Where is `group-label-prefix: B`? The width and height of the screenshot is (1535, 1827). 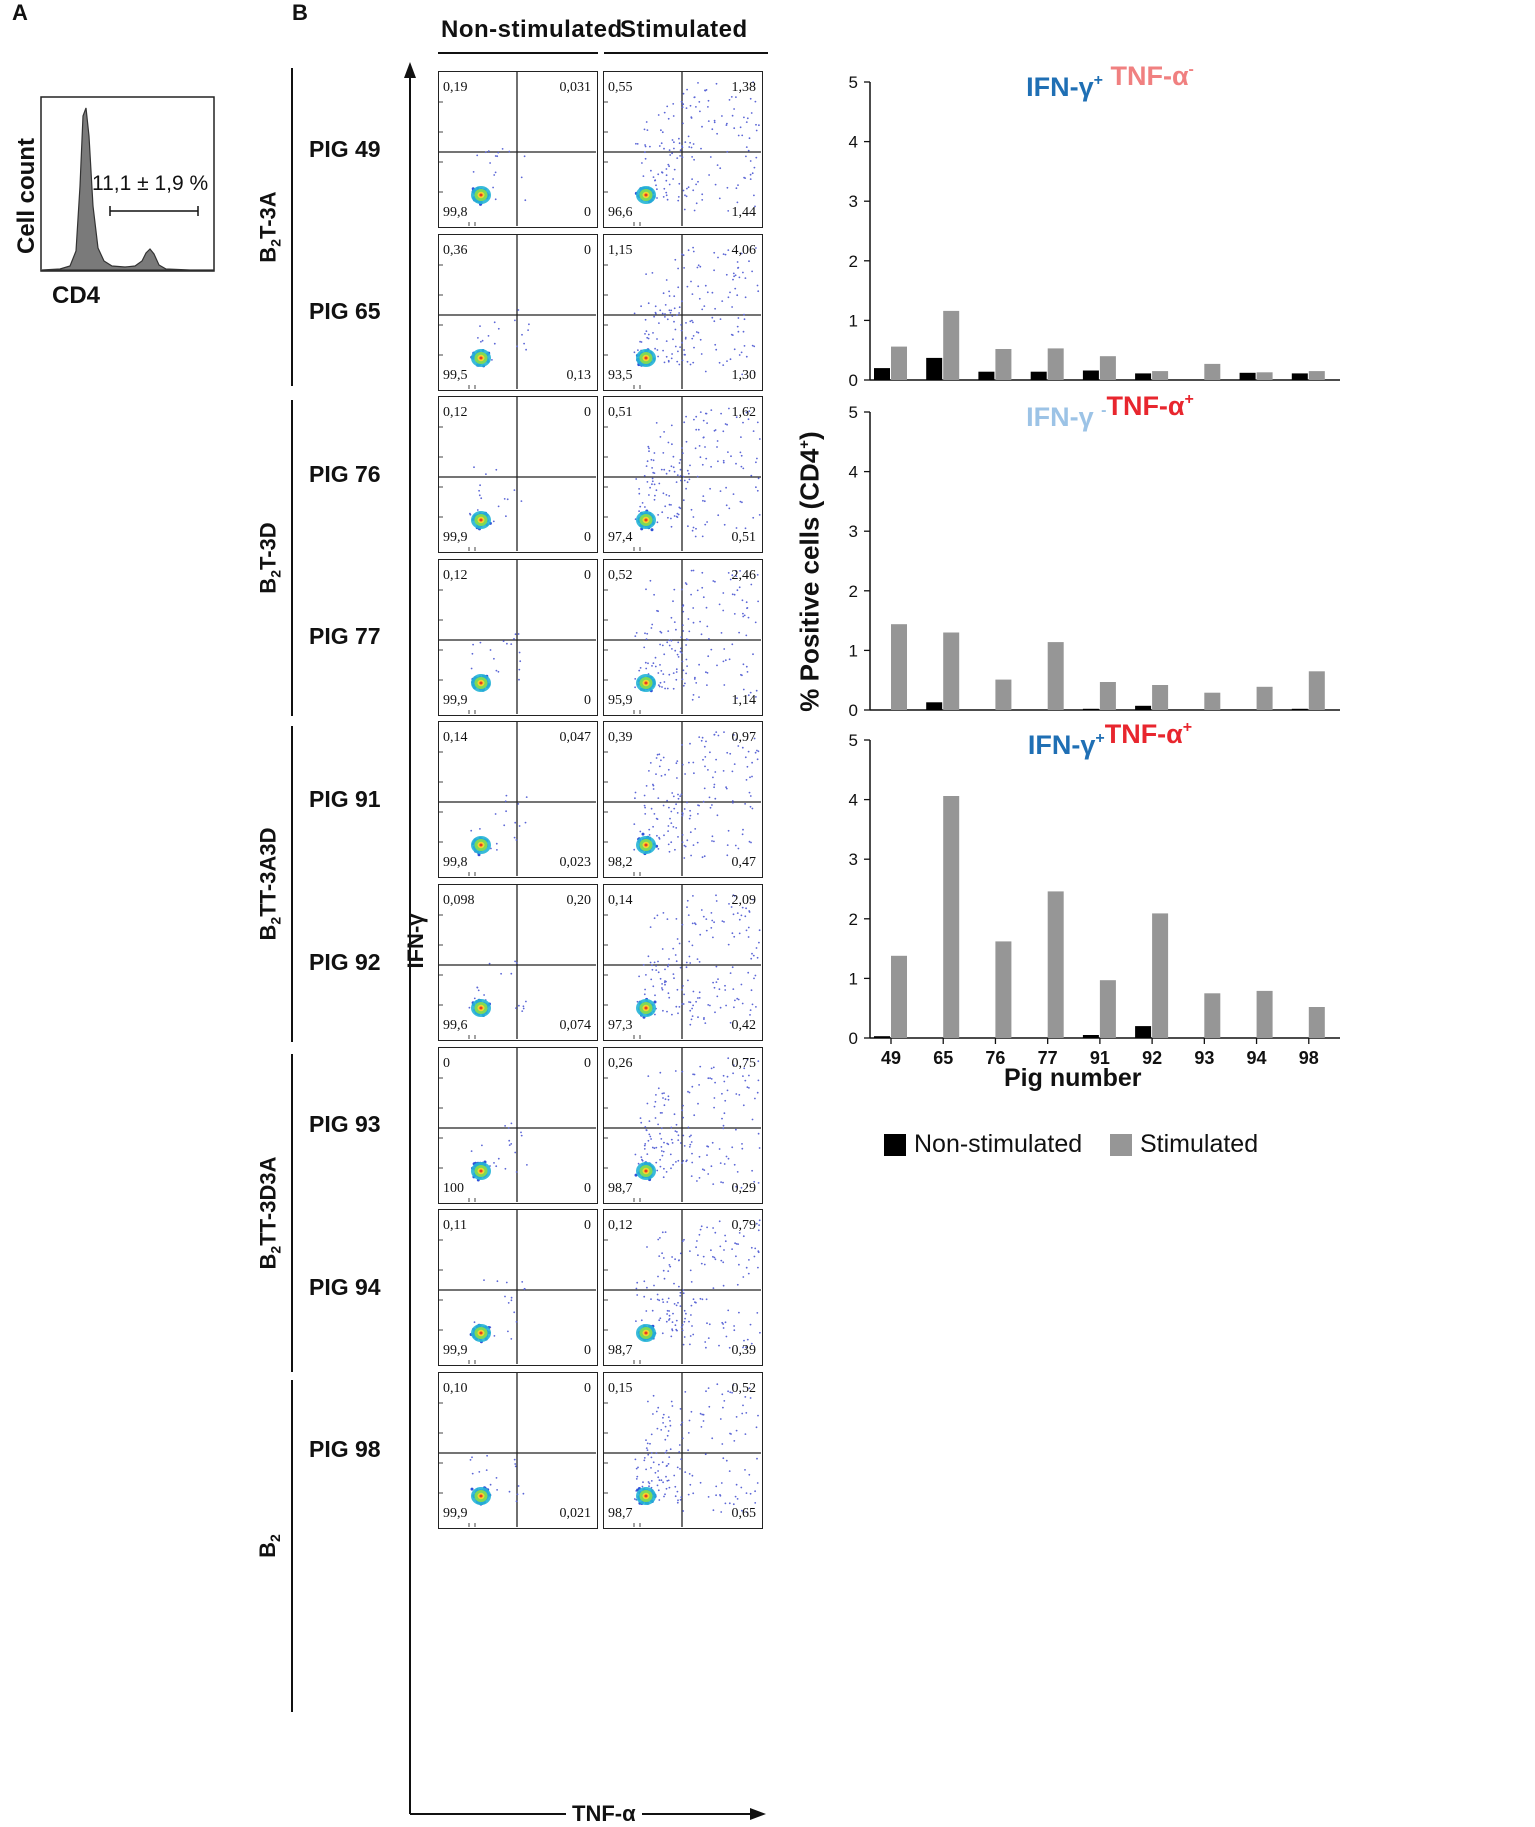 group-label-prefix: B is located at coordinates (267, 932).